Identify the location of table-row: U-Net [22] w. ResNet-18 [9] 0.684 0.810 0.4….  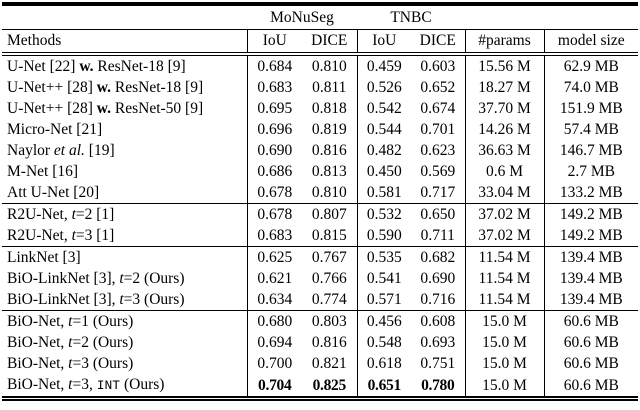
(320, 65).